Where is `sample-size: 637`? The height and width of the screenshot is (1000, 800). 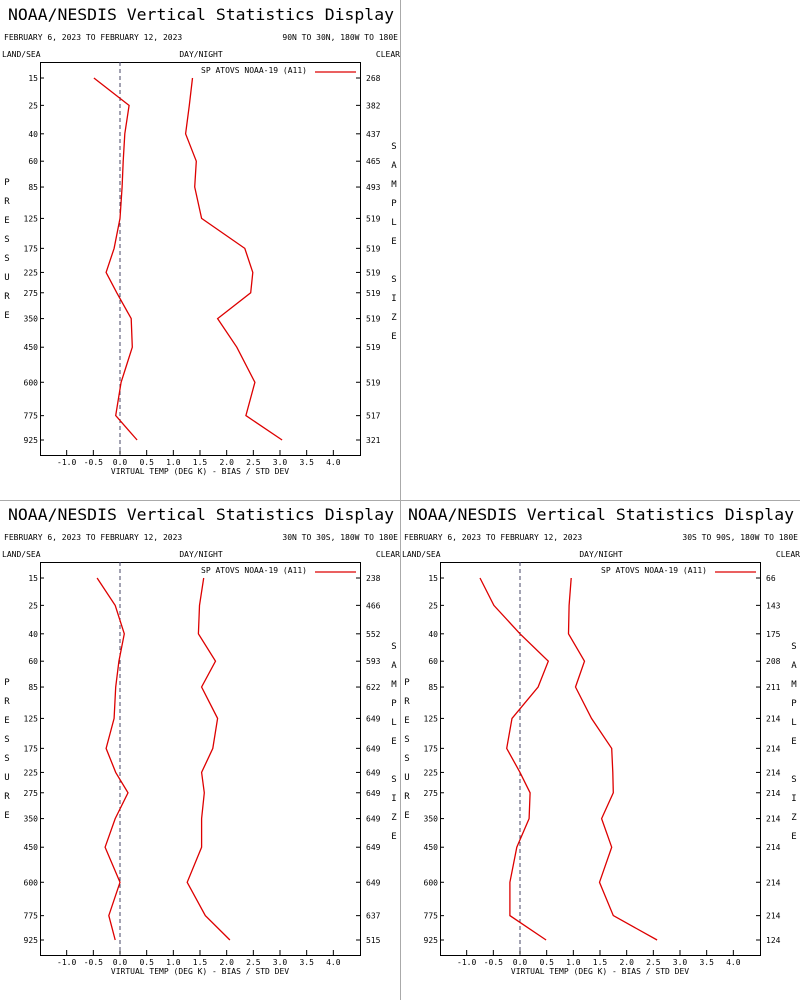
sample-size: 637 is located at coordinates (373, 916).